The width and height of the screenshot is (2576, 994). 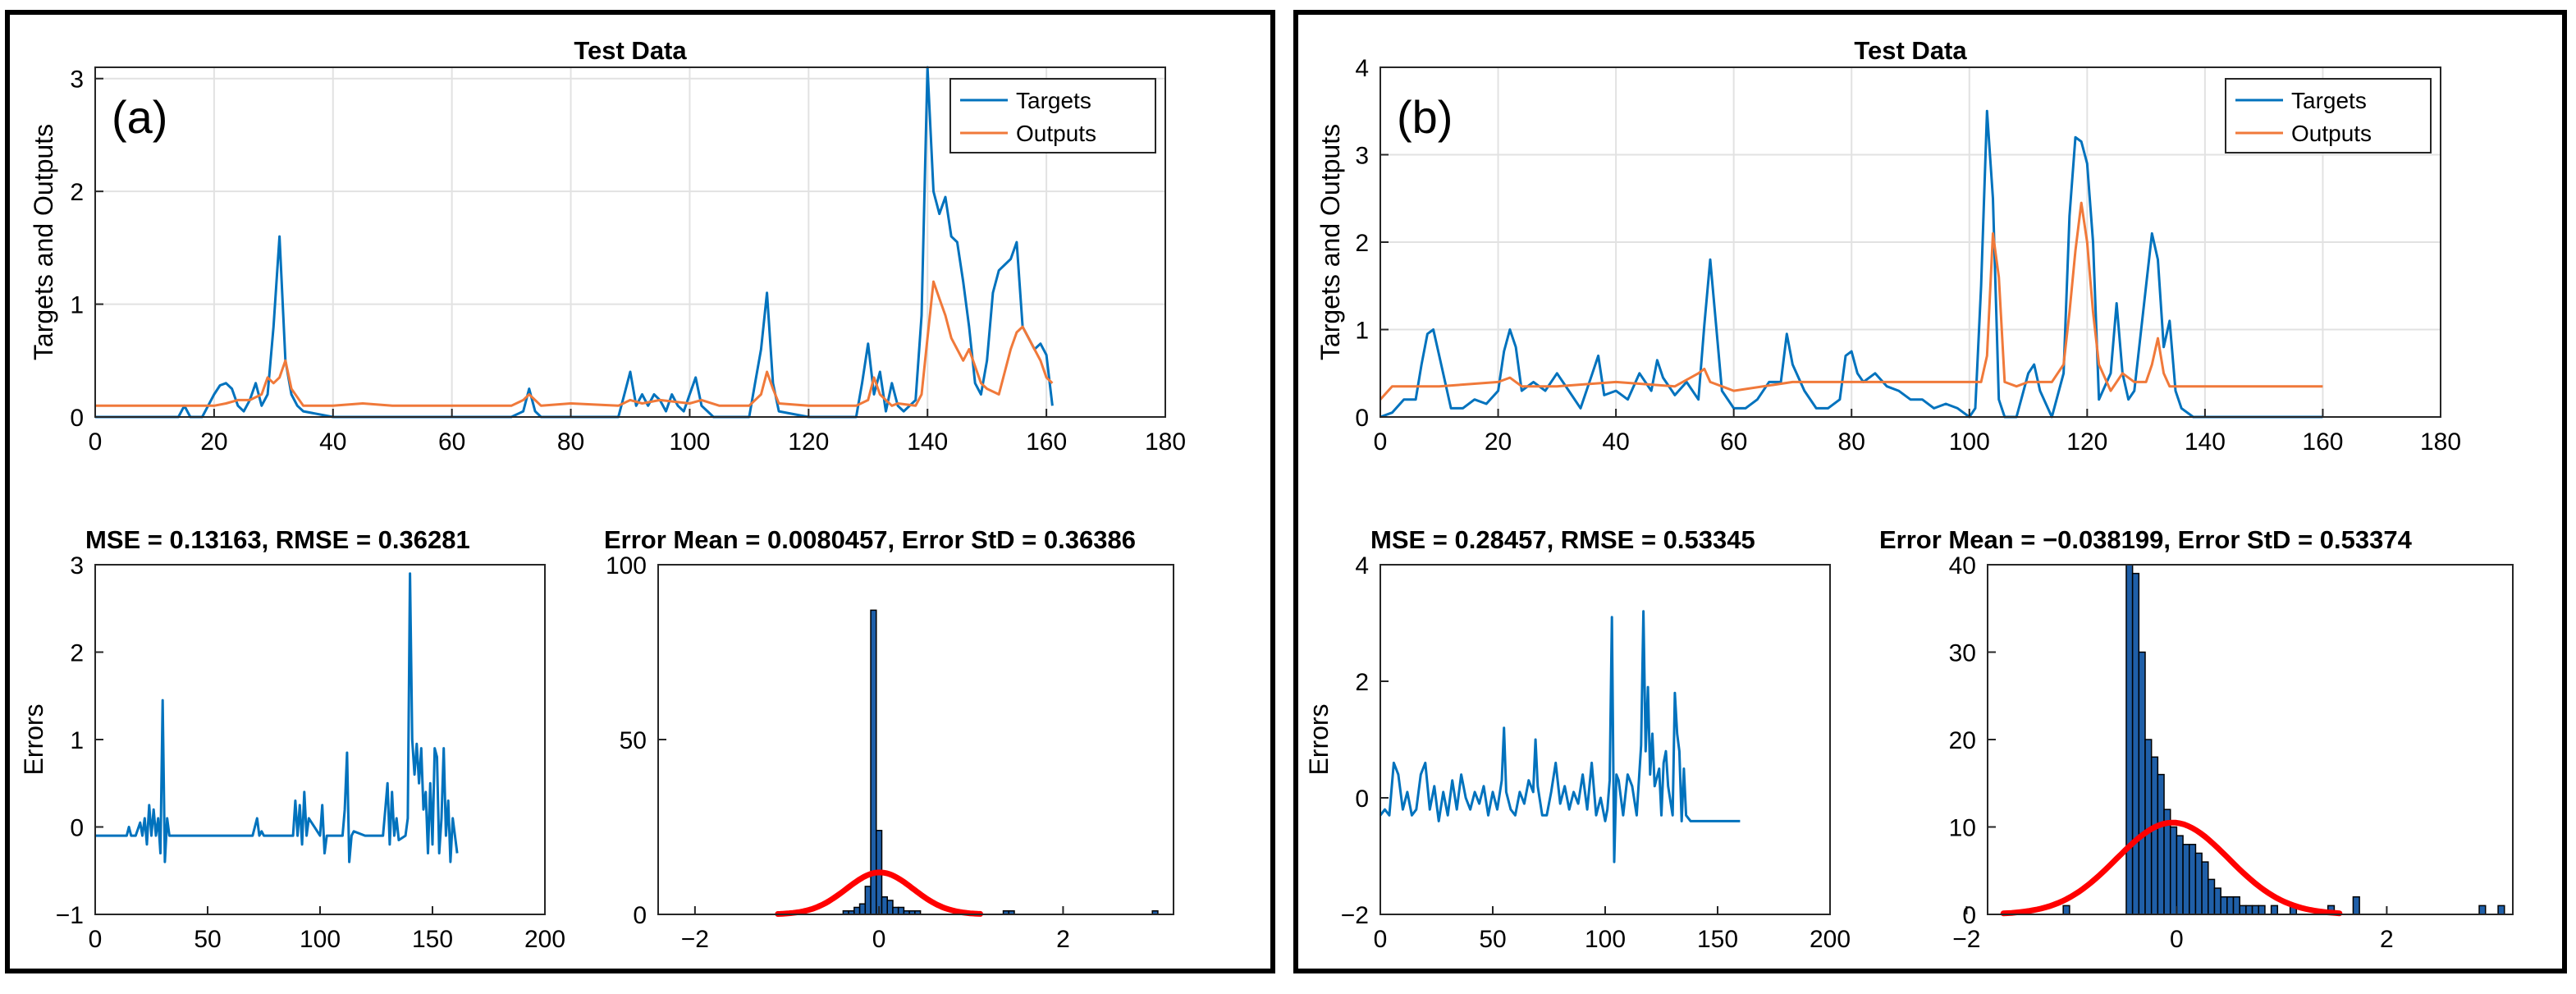 I want to click on legend-box, so click(x=2328, y=115).